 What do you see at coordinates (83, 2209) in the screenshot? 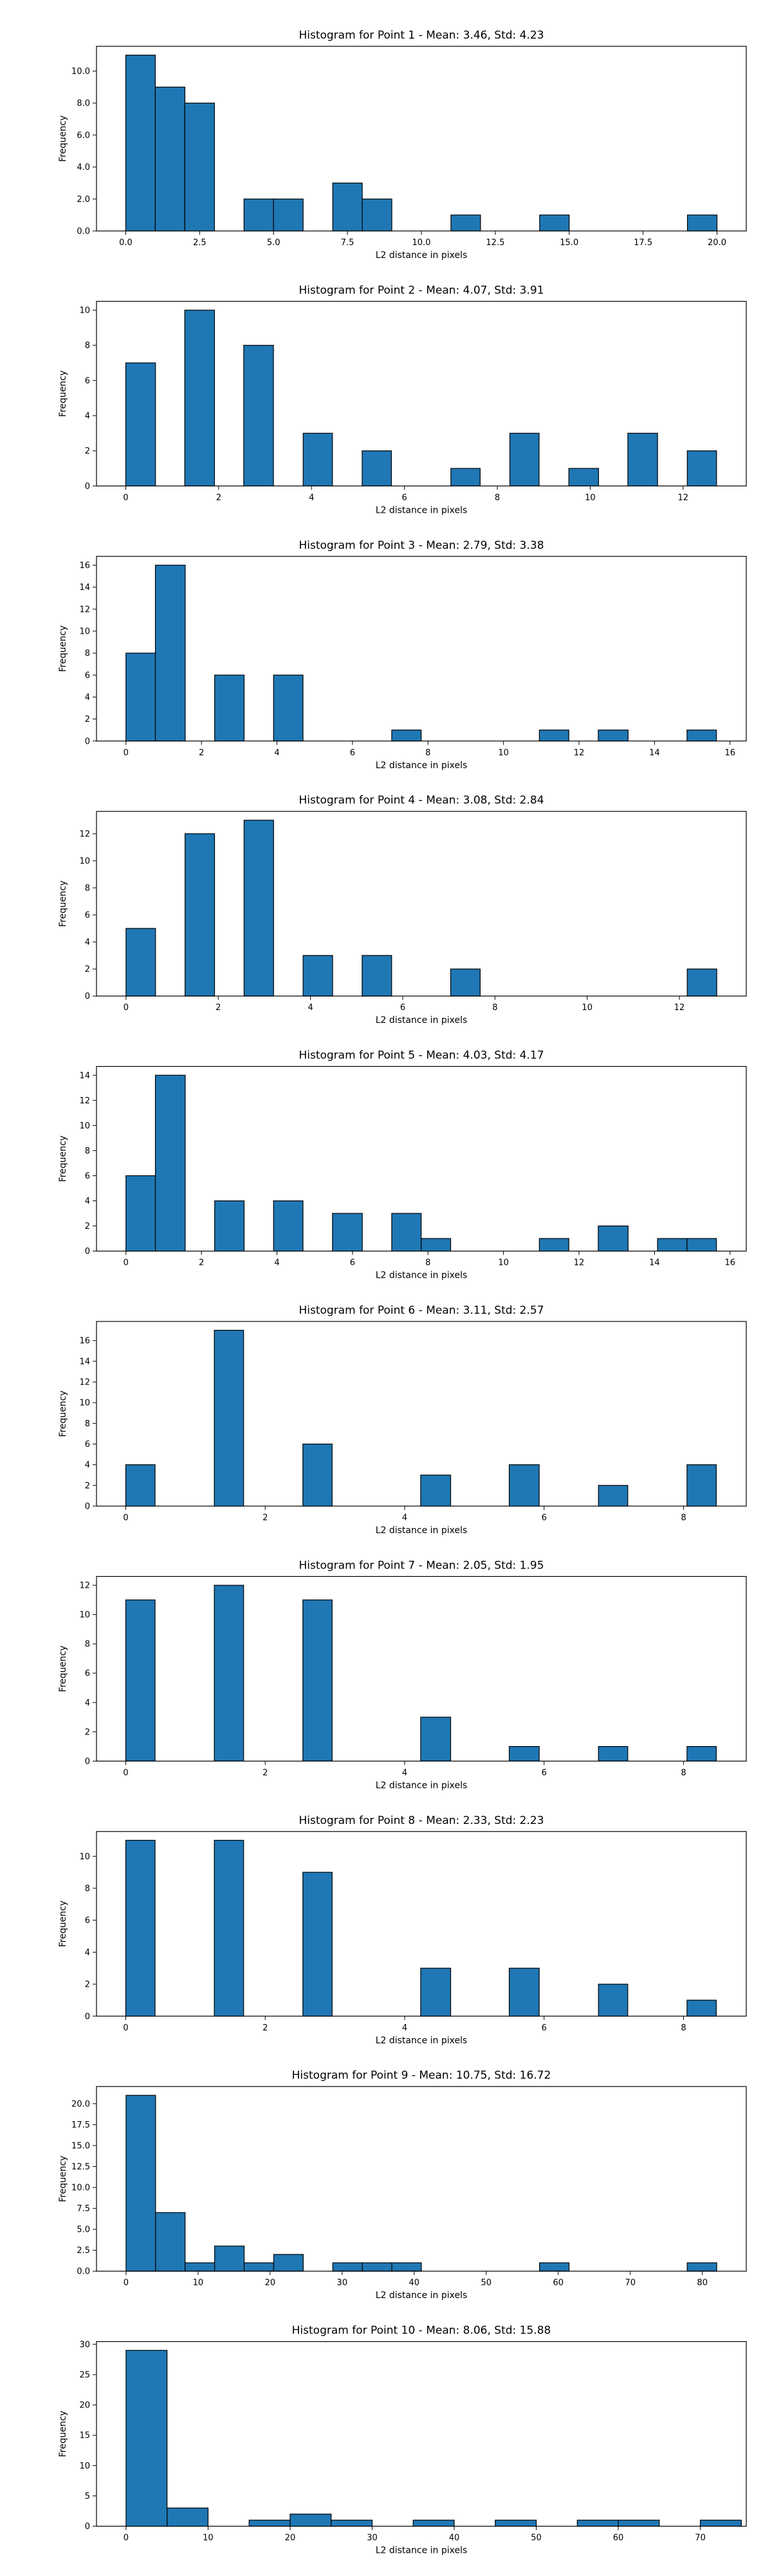
I see `y-tick-label: 7.5` at bounding box center [83, 2209].